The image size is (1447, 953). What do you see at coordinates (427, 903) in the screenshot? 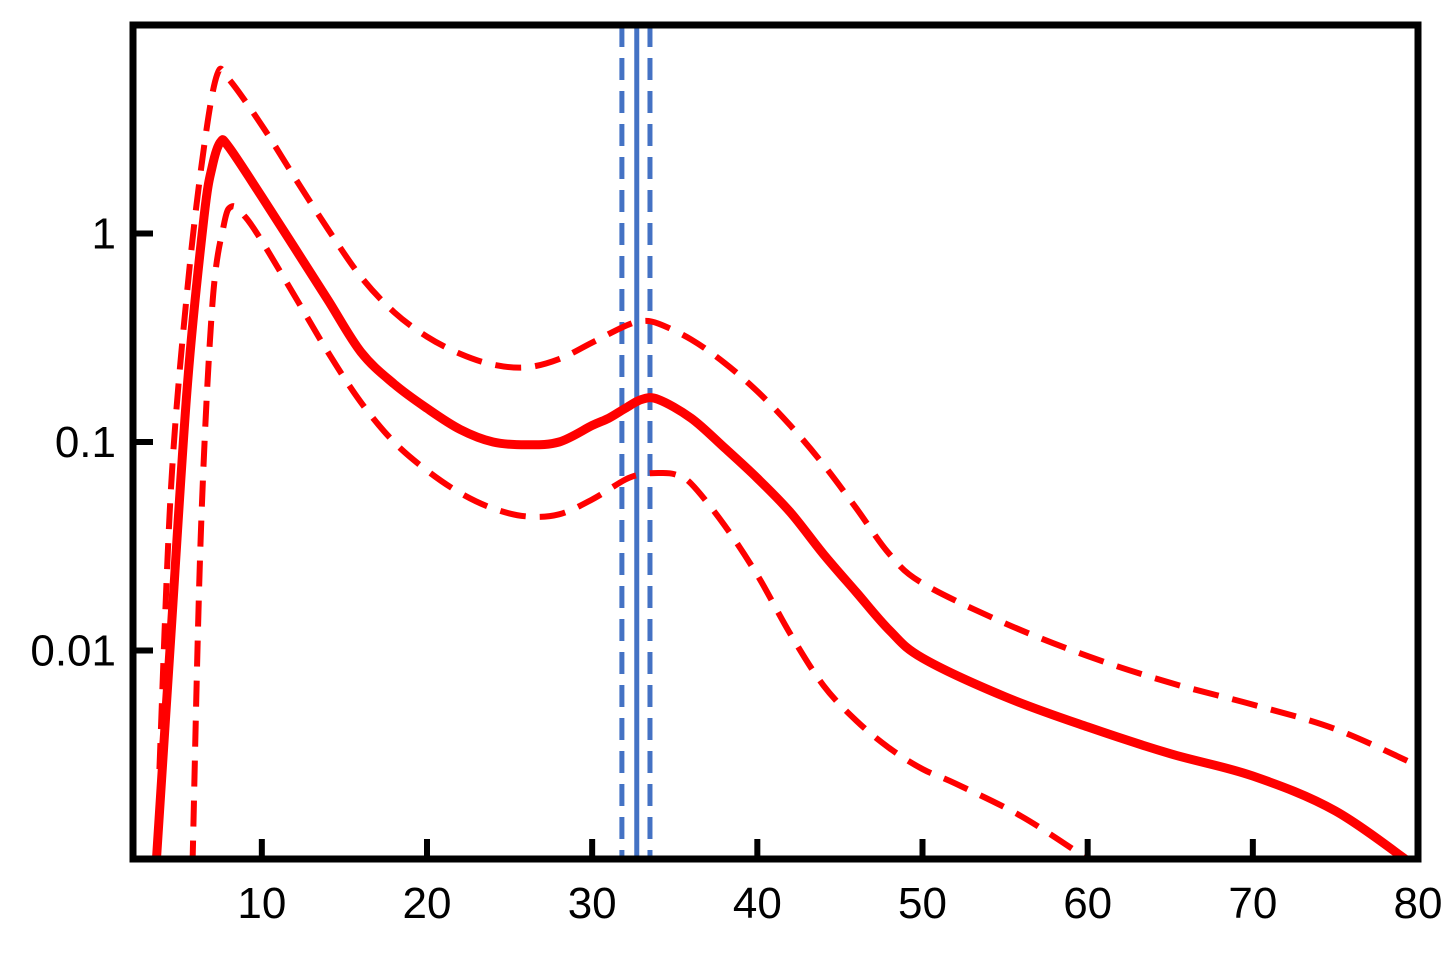
I see `x-tick-label-2: 20` at bounding box center [427, 903].